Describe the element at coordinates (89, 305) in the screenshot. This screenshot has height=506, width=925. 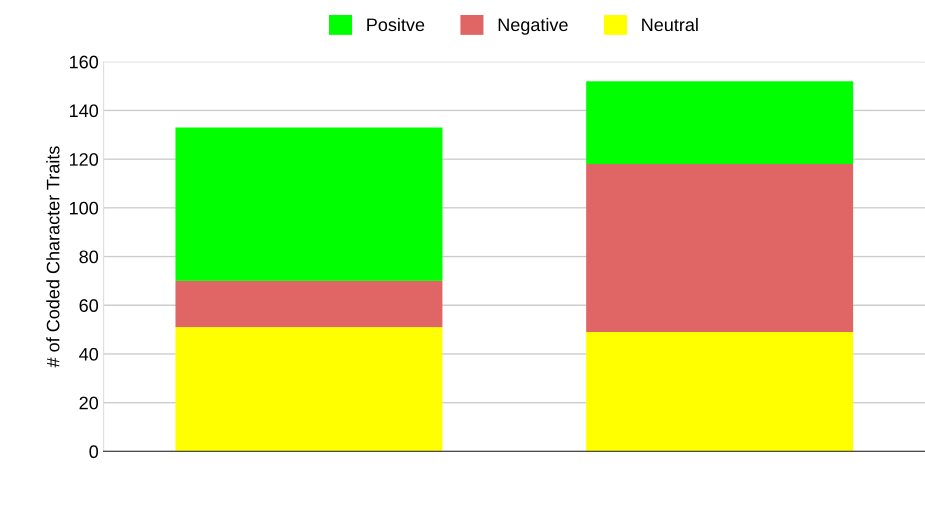
I see `y-tick-label: 60` at that location.